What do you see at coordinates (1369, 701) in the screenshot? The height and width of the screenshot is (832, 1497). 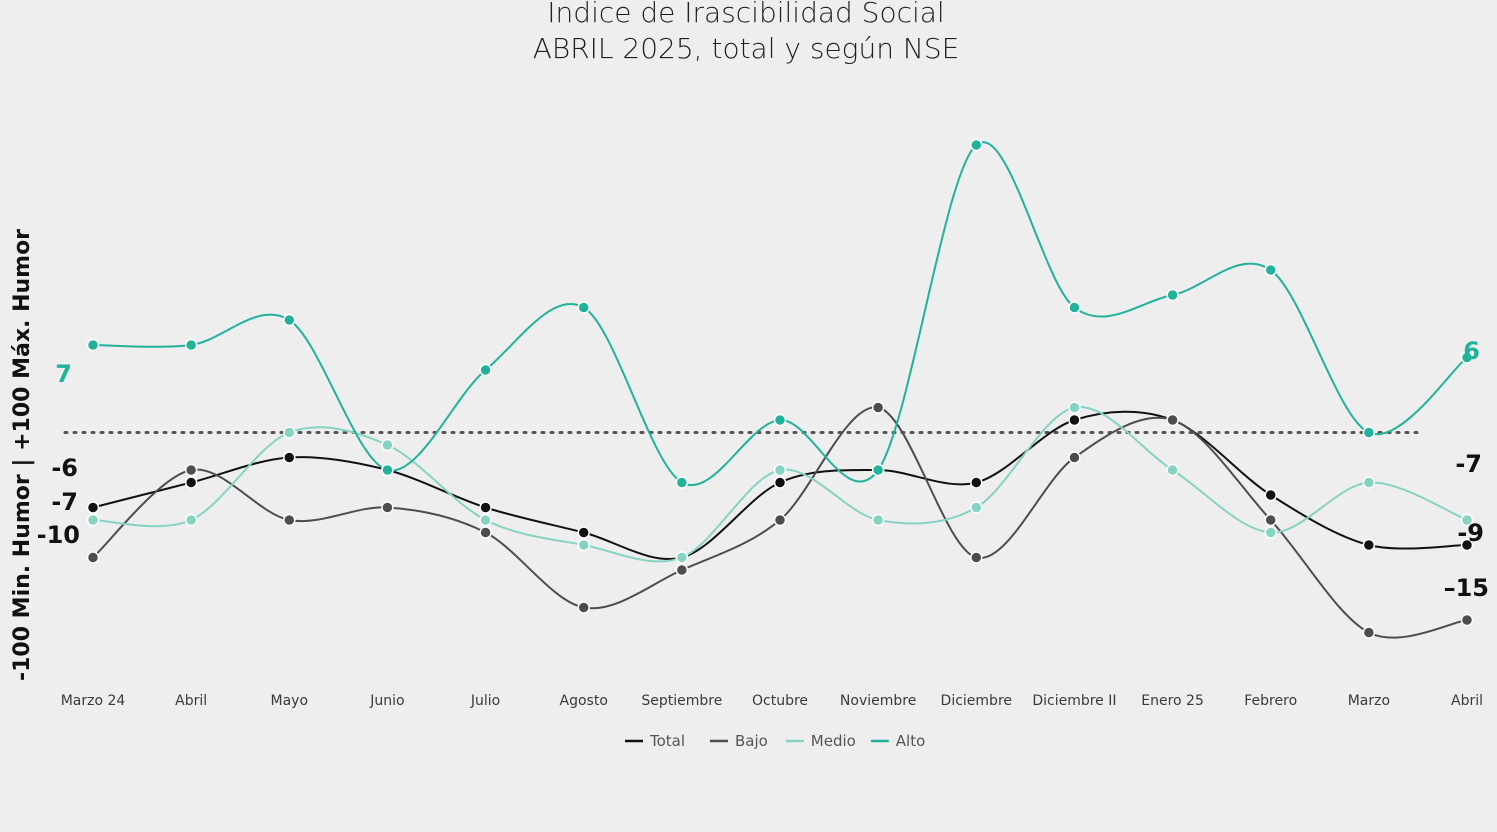 I see `x-tick-label: Marzo` at bounding box center [1369, 701].